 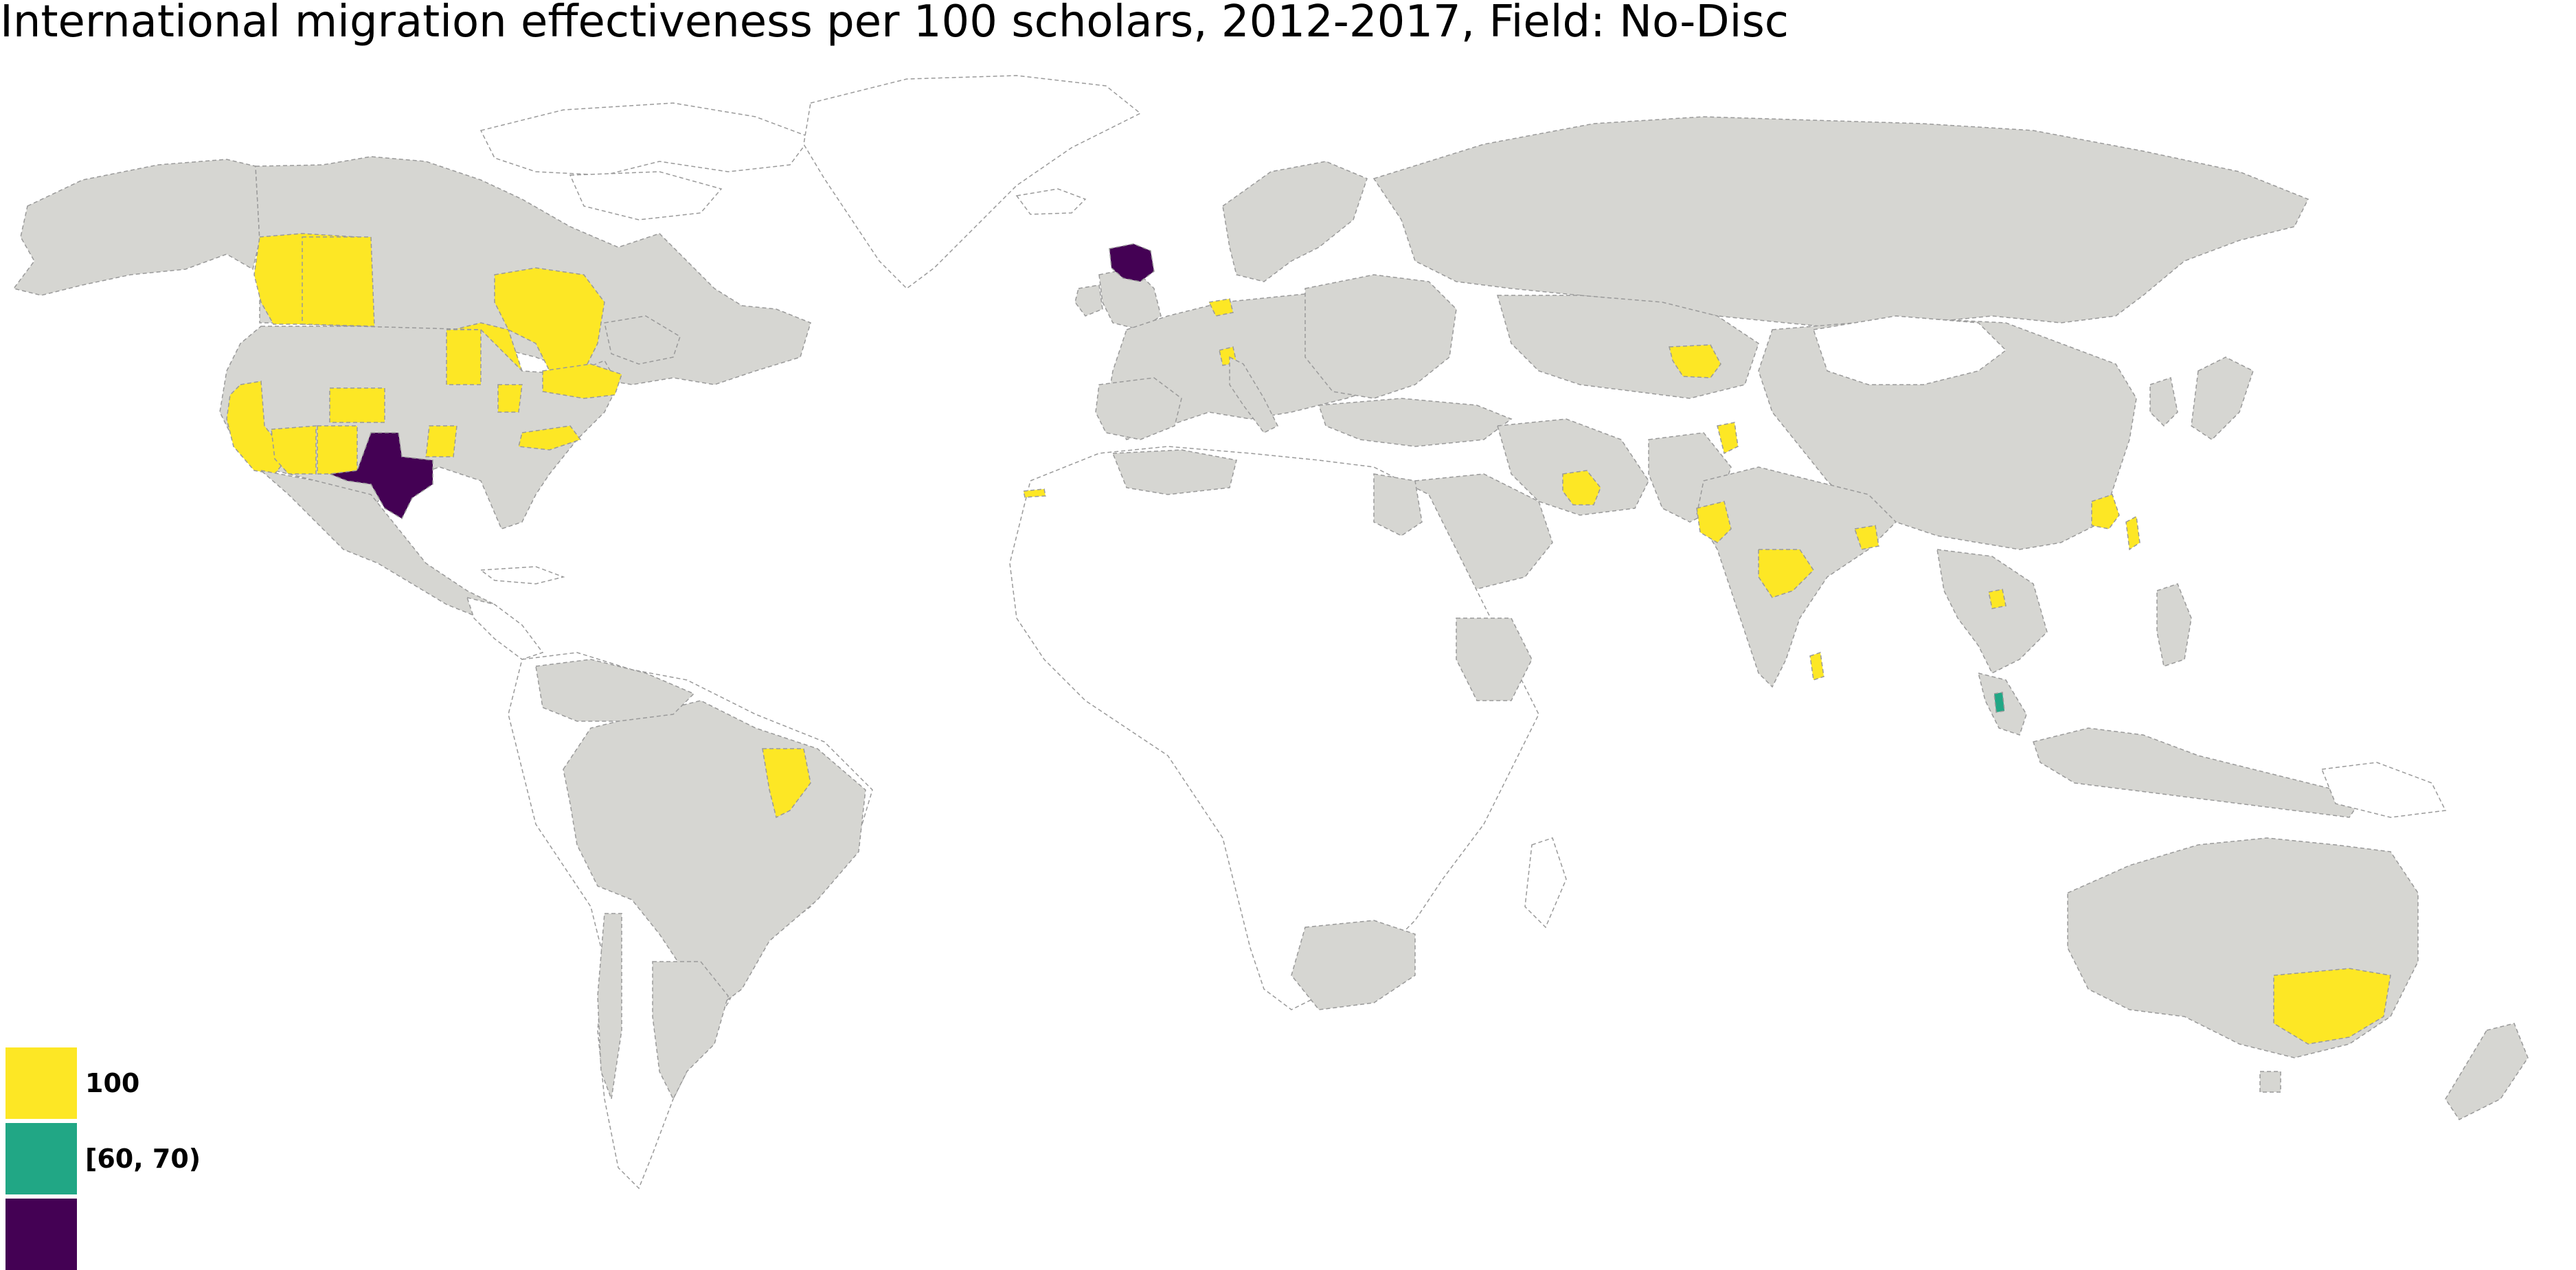 I want to click on fujian-china, so click(x=2105, y=512).